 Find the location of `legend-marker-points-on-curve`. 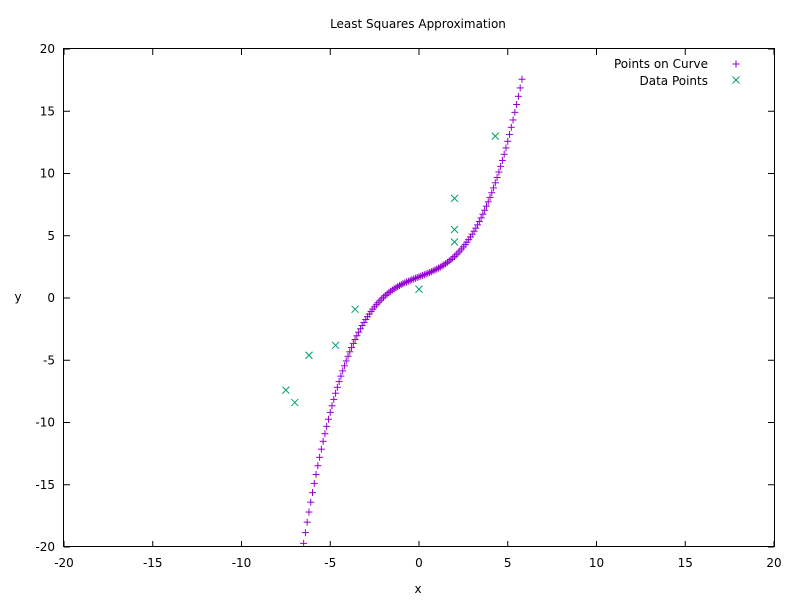

legend-marker-points-on-curve is located at coordinates (736, 64).